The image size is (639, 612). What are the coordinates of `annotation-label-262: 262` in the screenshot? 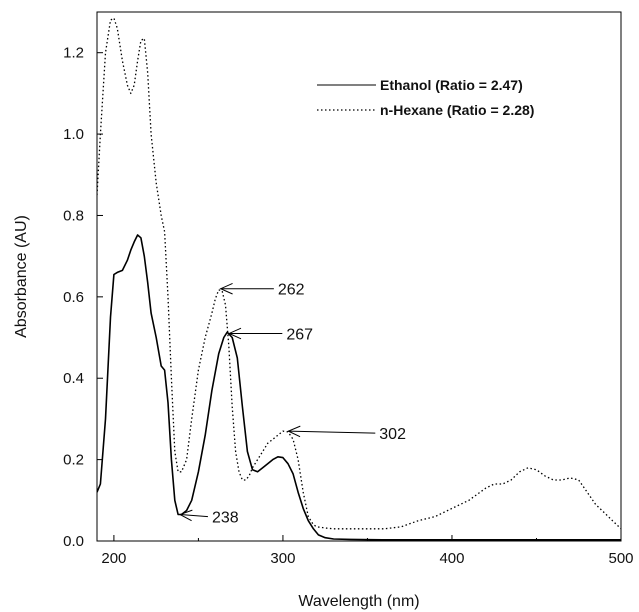 It's located at (291, 290).